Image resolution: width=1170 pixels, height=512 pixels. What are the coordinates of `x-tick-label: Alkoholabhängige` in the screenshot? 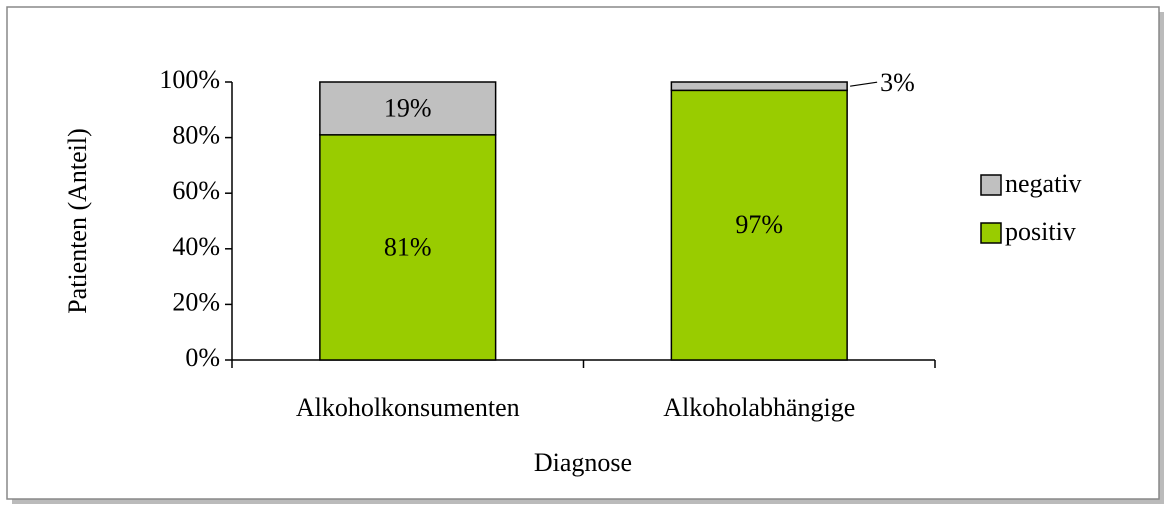 It's located at (759, 407).